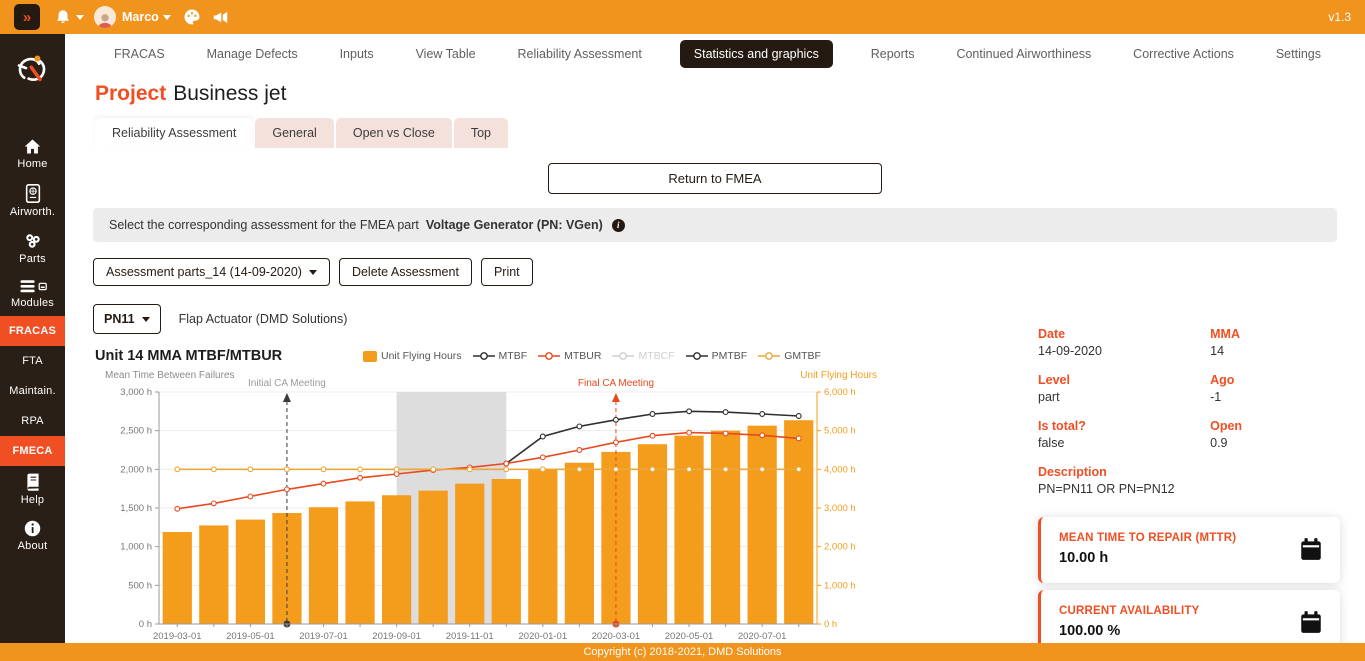  Describe the element at coordinates (1129, 611) in the screenshot. I see `availability-card-title: CURRENT AVAILABILITY` at that location.